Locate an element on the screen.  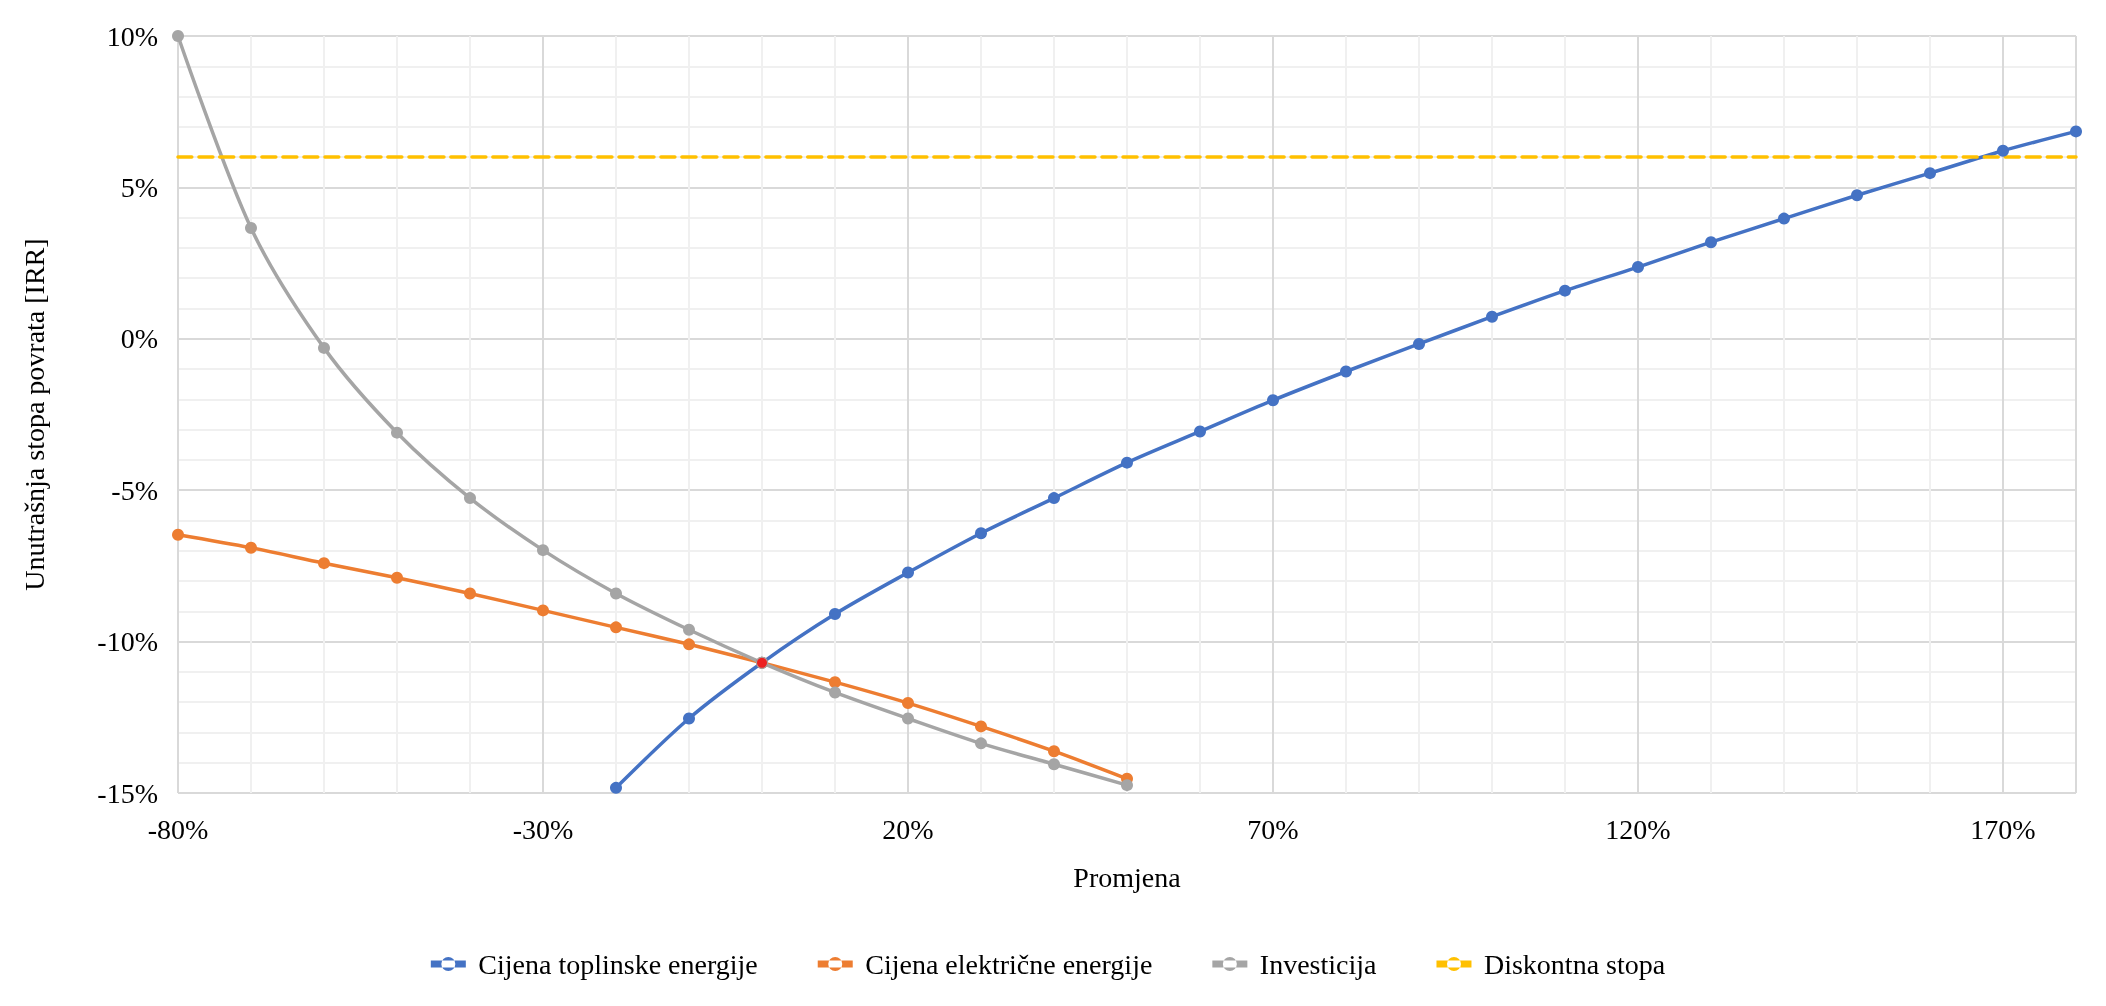
x-tick-label: 170% is located at coordinates (2003, 829).